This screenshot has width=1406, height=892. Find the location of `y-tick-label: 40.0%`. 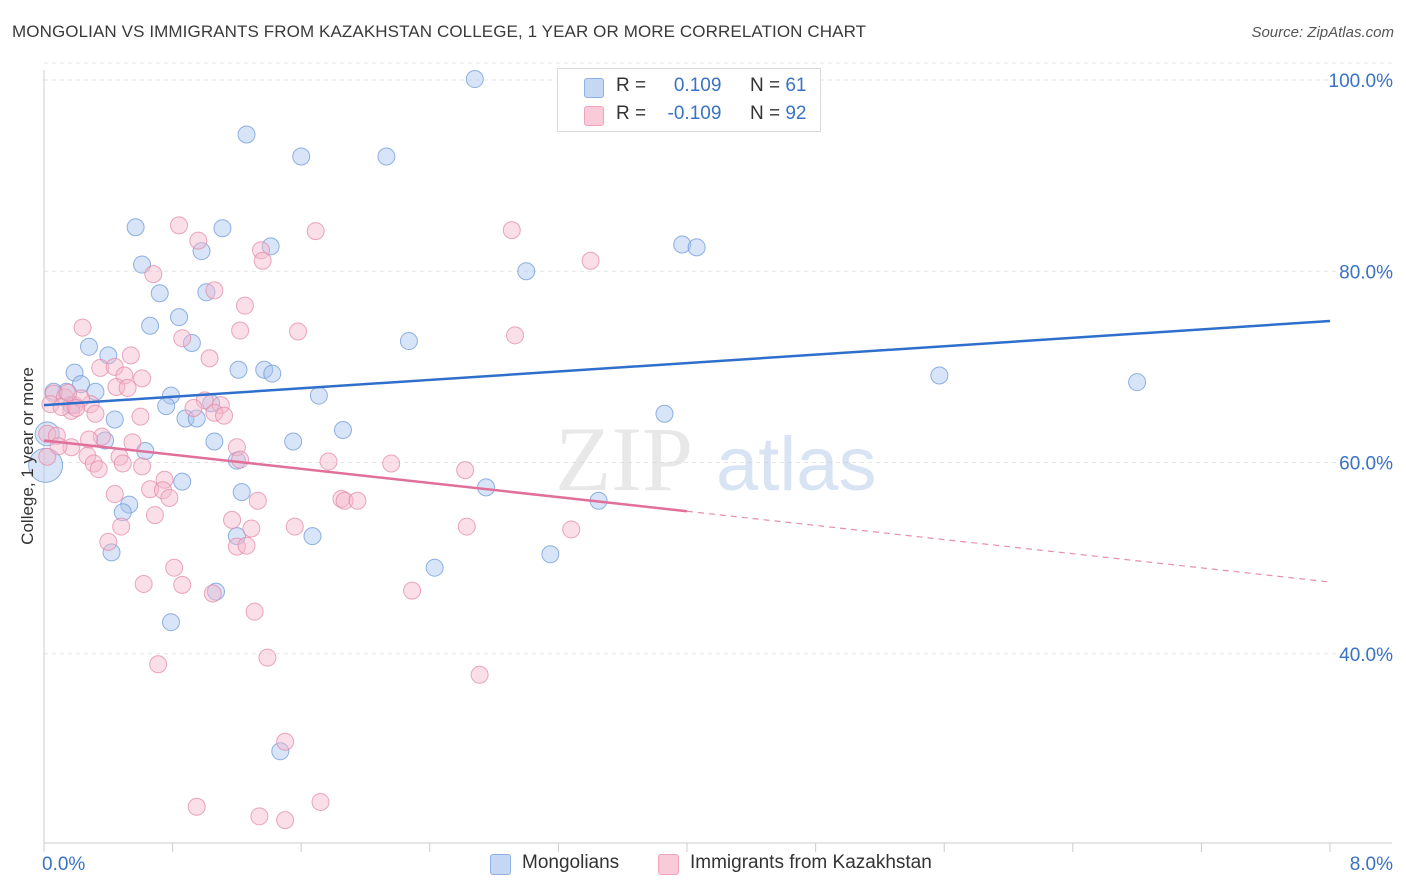

y-tick-label: 40.0% is located at coordinates (1366, 655).